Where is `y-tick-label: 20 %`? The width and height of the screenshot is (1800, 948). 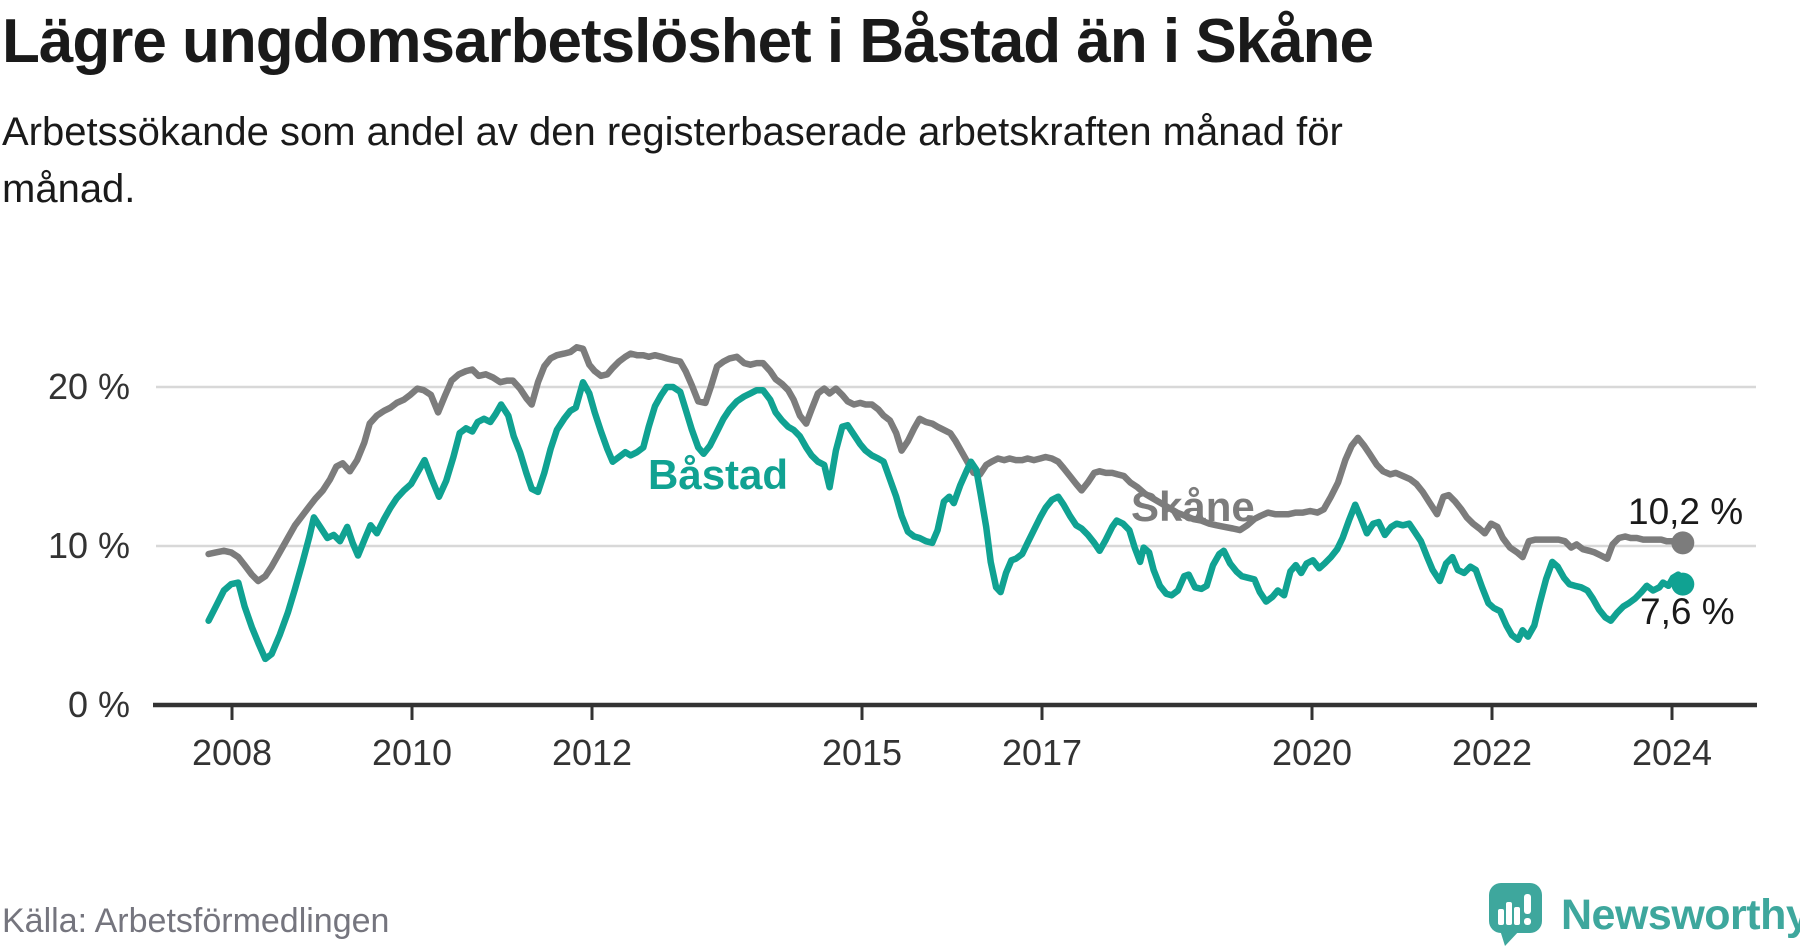
y-tick-label: 20 % is located at coordinates (89, 386).